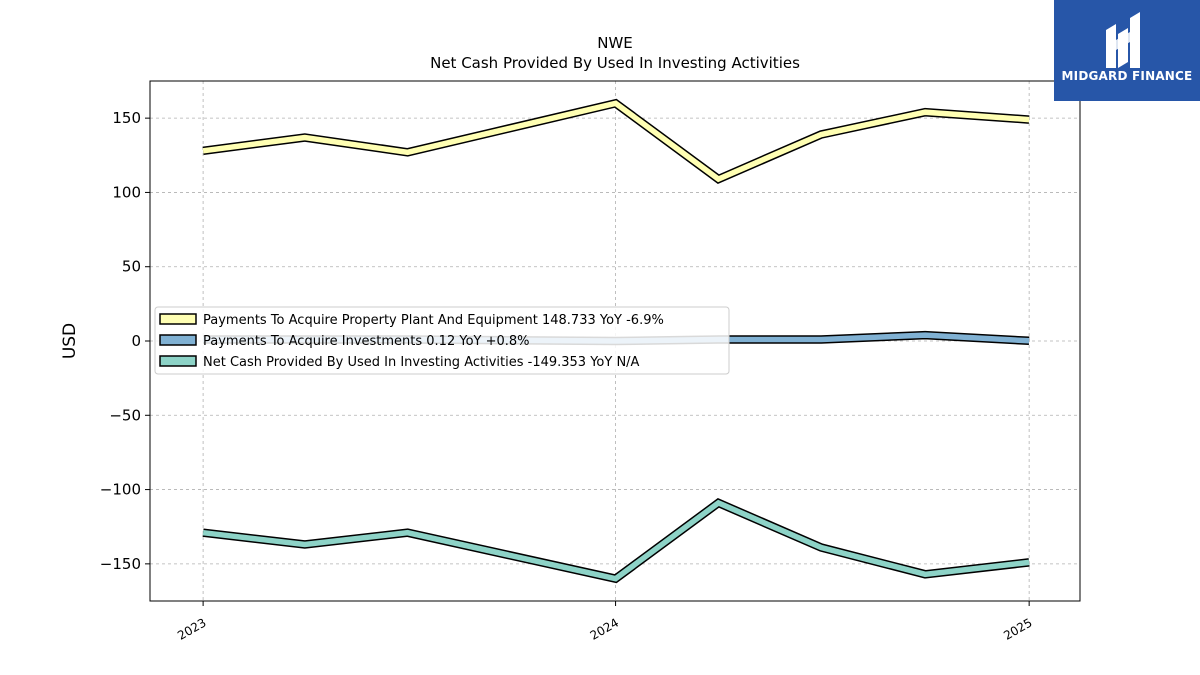  Describe the element at coordinates (1127, 76) in the screenshot. I see `logo-text: MIDGARD FINANCE` at that location.